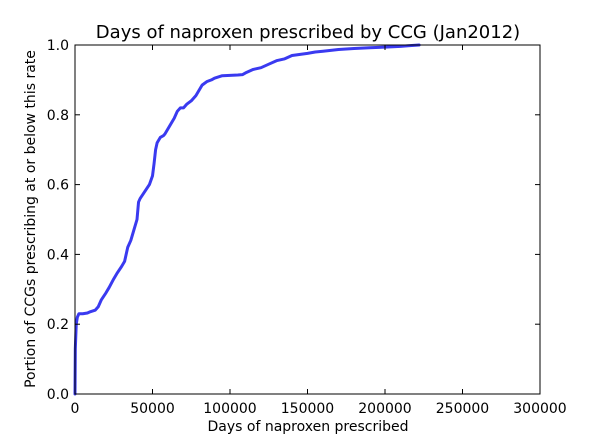 The image size is (600, 446). I want to click on y-tick-label: 0.2, so click(58, 325).